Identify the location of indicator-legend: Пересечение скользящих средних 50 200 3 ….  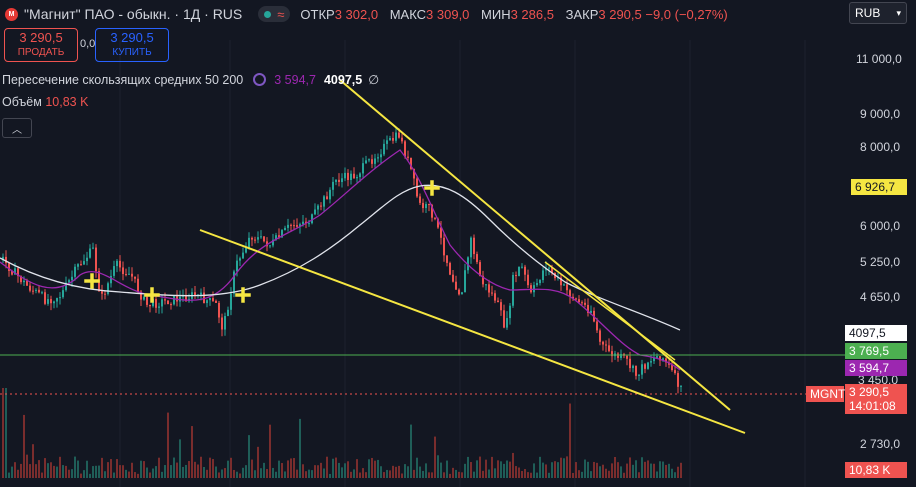
(190, 80).